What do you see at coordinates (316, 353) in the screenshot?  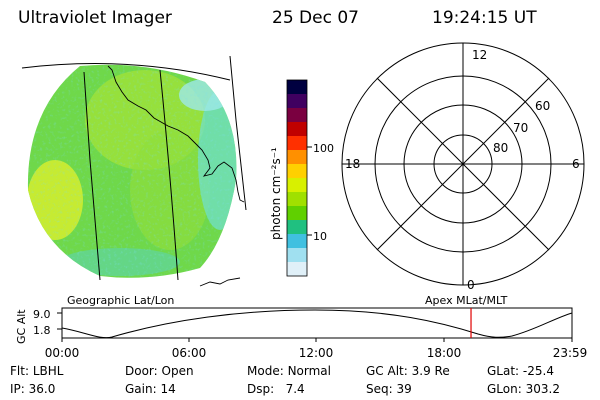 I see `orbit-xtick-1200: 12:00` at bounding box center [316, 353].